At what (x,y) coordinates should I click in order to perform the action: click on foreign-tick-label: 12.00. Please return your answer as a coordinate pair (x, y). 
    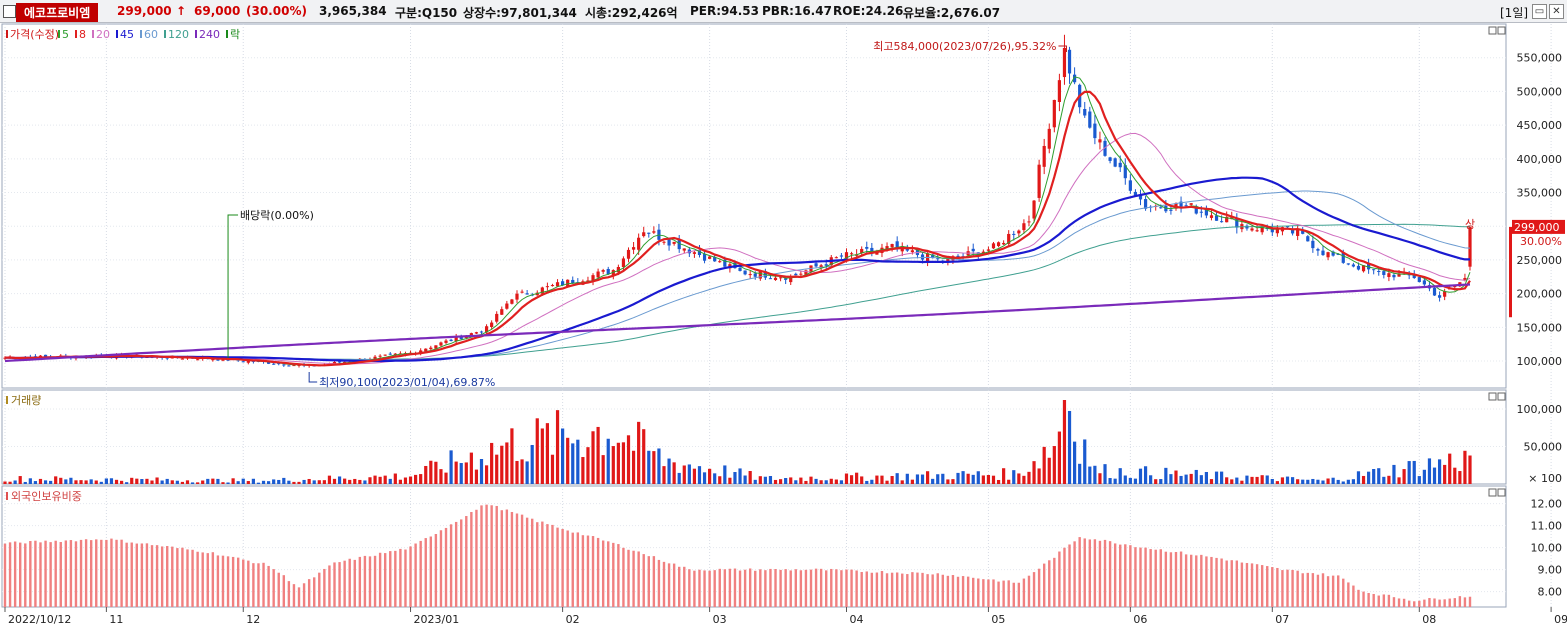
    Looking at the image, I should click on (1547, 504).